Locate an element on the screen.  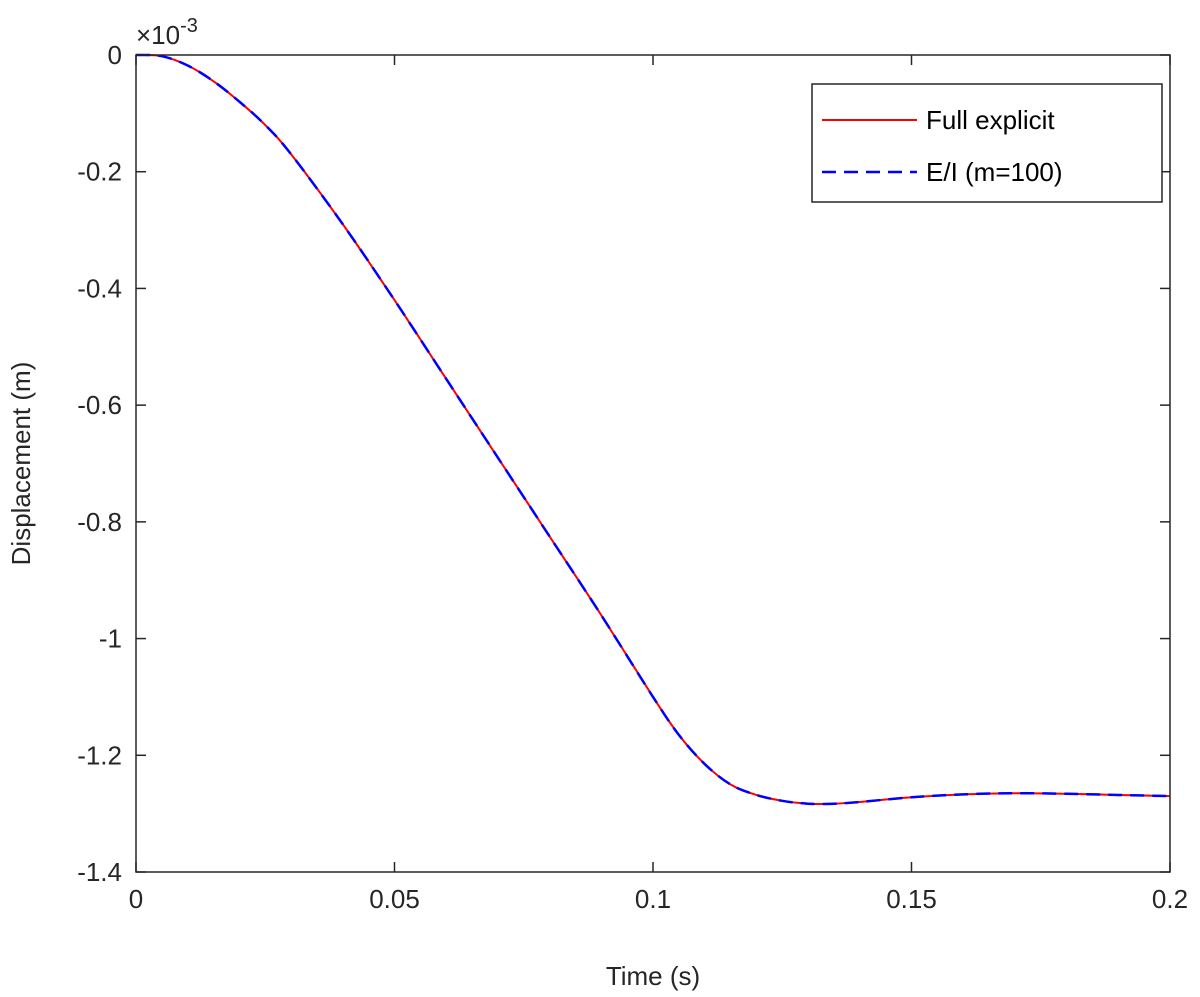
legend-box is located at coordinates (987, 143).